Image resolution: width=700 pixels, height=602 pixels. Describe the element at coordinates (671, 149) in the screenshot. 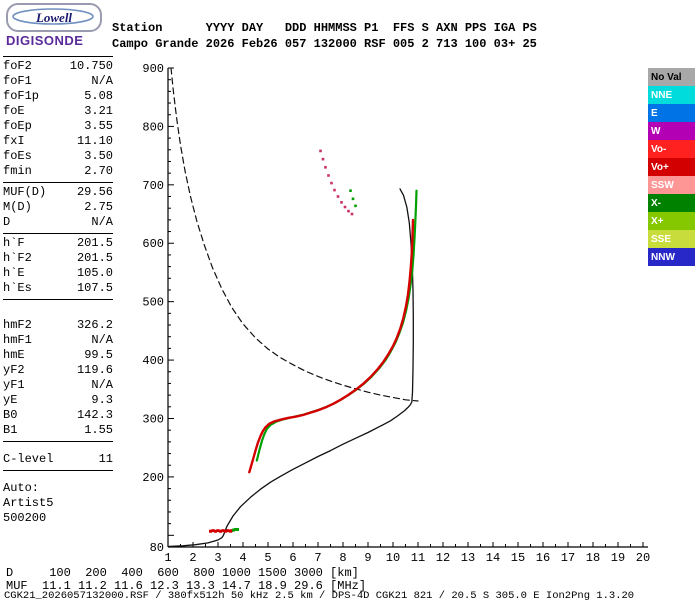

I see `legend-item-vo-: Vo-` at that location.